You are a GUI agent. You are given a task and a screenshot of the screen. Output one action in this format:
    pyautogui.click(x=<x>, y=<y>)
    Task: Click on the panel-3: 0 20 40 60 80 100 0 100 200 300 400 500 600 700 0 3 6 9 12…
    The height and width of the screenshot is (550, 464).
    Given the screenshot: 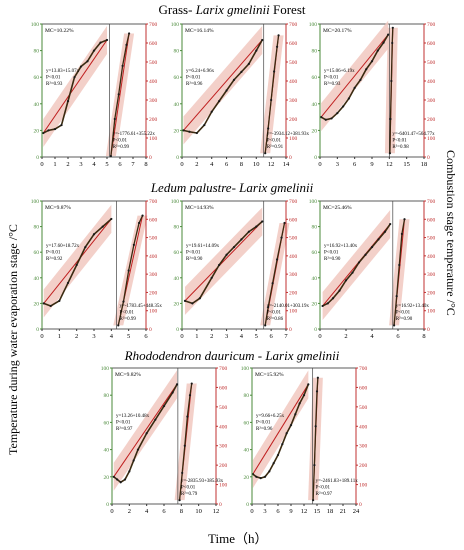 What is the action you would take?
    pyautogui.click(x=372, y=94)
    